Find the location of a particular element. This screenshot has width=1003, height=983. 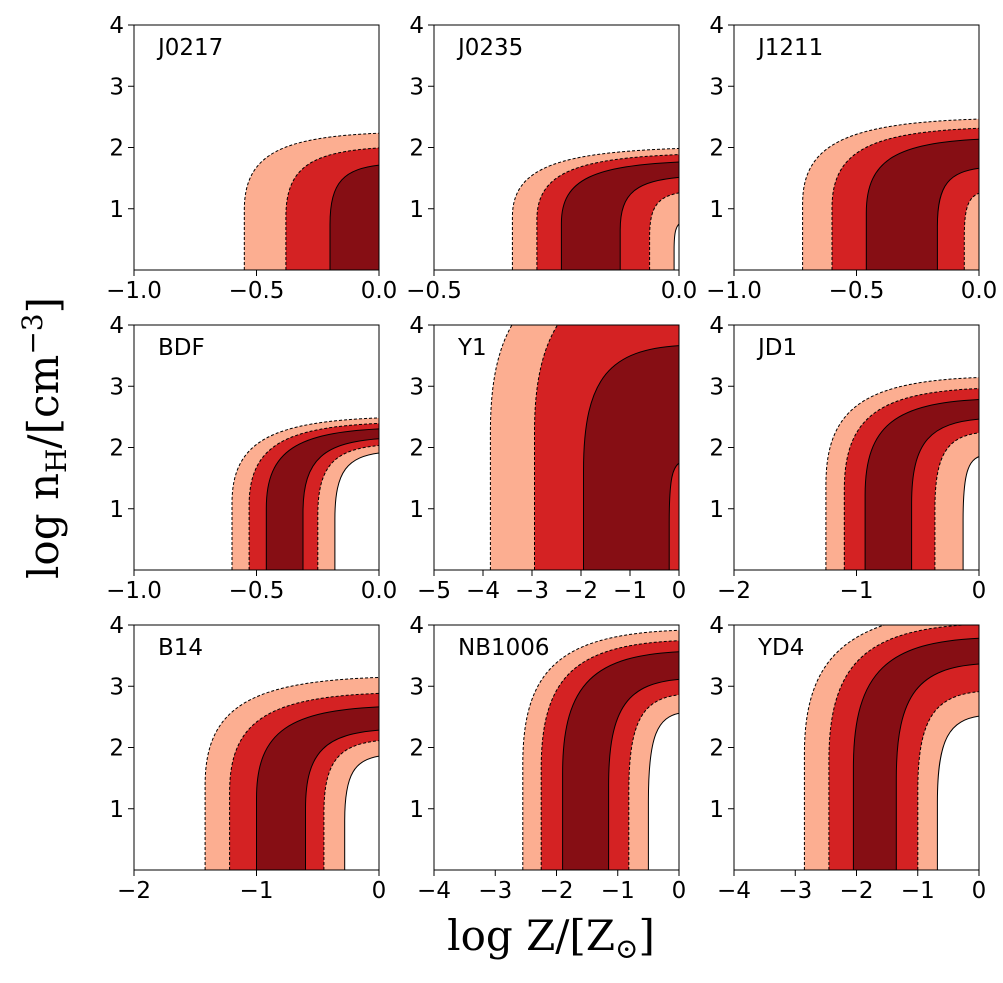

x-axis-title-close: ] is located at coordinates (646, 935).